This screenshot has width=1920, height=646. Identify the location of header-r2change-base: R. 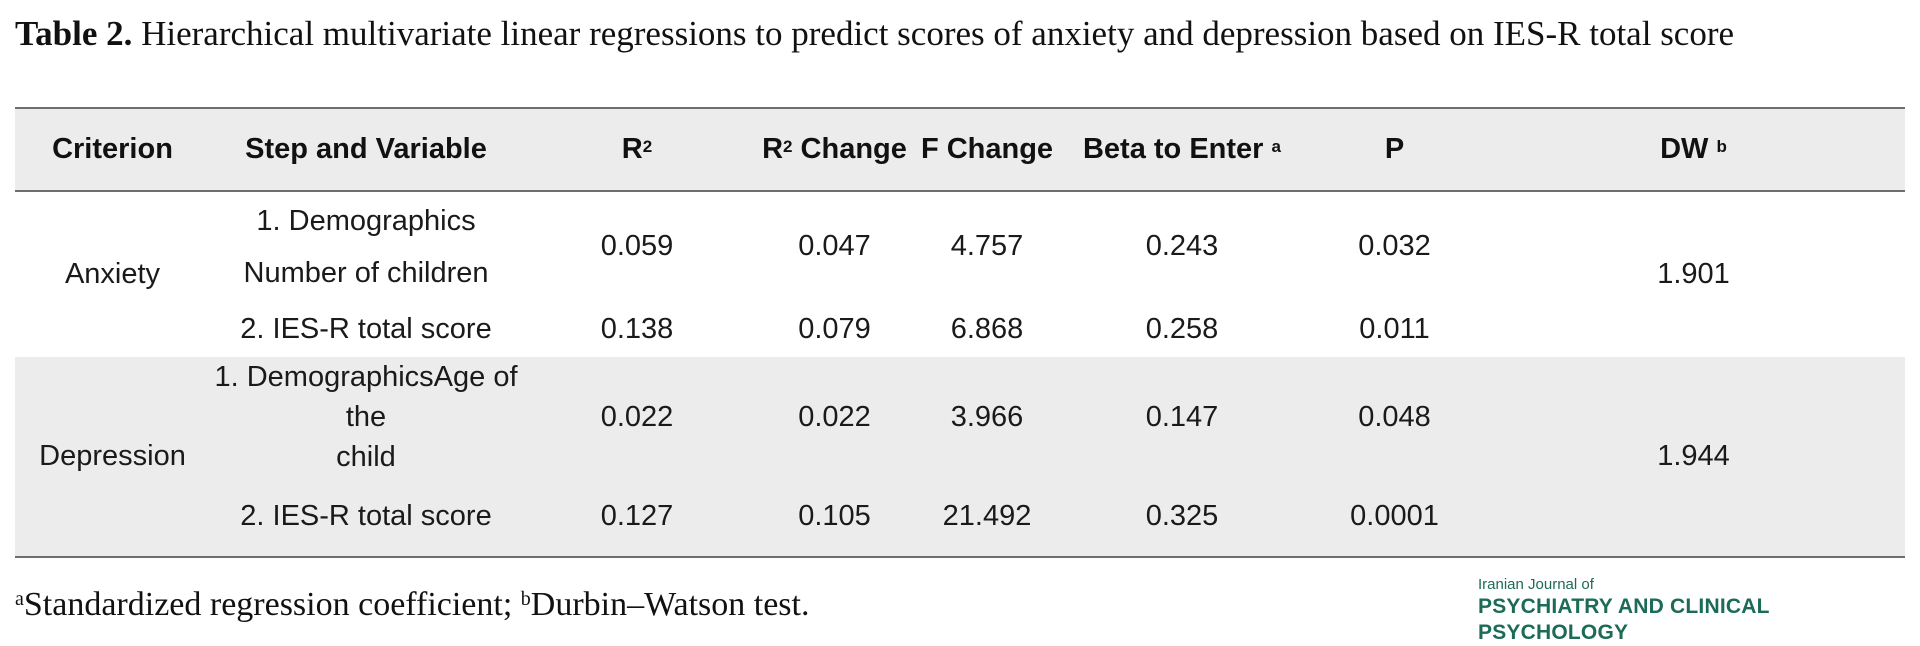
(773, 149).